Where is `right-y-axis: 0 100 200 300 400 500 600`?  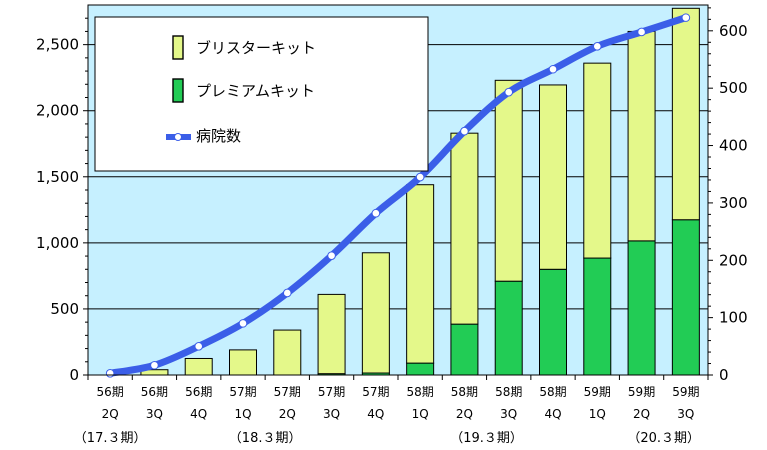 right-y-axis: 0 100 200 300 400 500 600 is located at coordinates (728, 195).